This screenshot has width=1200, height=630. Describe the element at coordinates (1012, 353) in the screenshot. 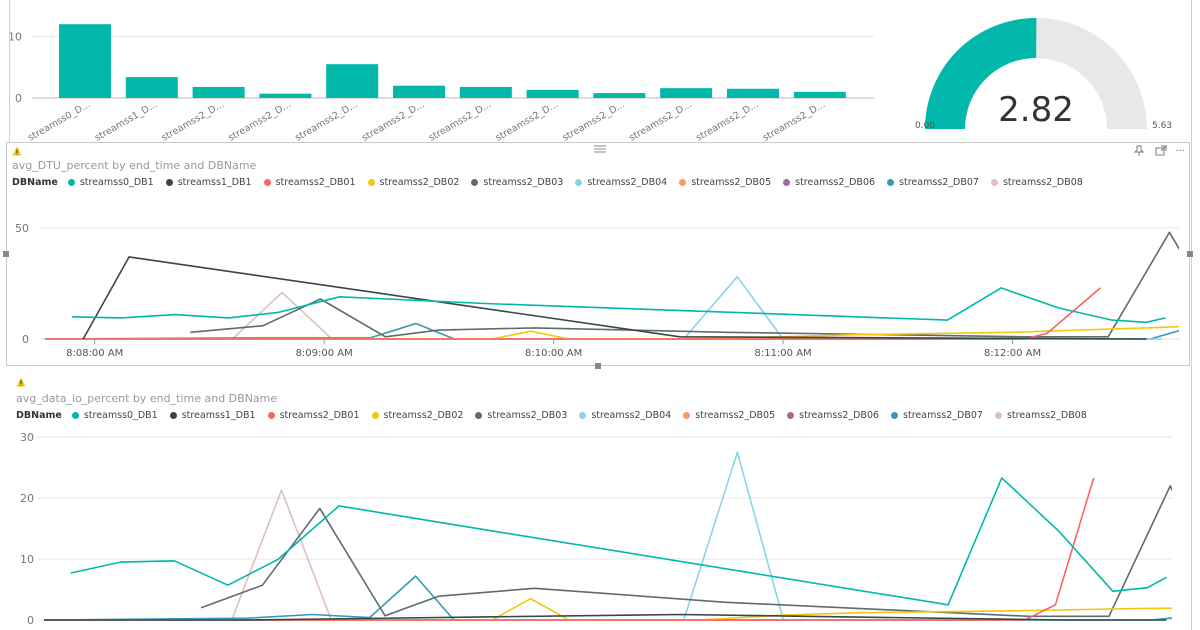

I see `x-tick-label: 8:12:00 AM` at that location.